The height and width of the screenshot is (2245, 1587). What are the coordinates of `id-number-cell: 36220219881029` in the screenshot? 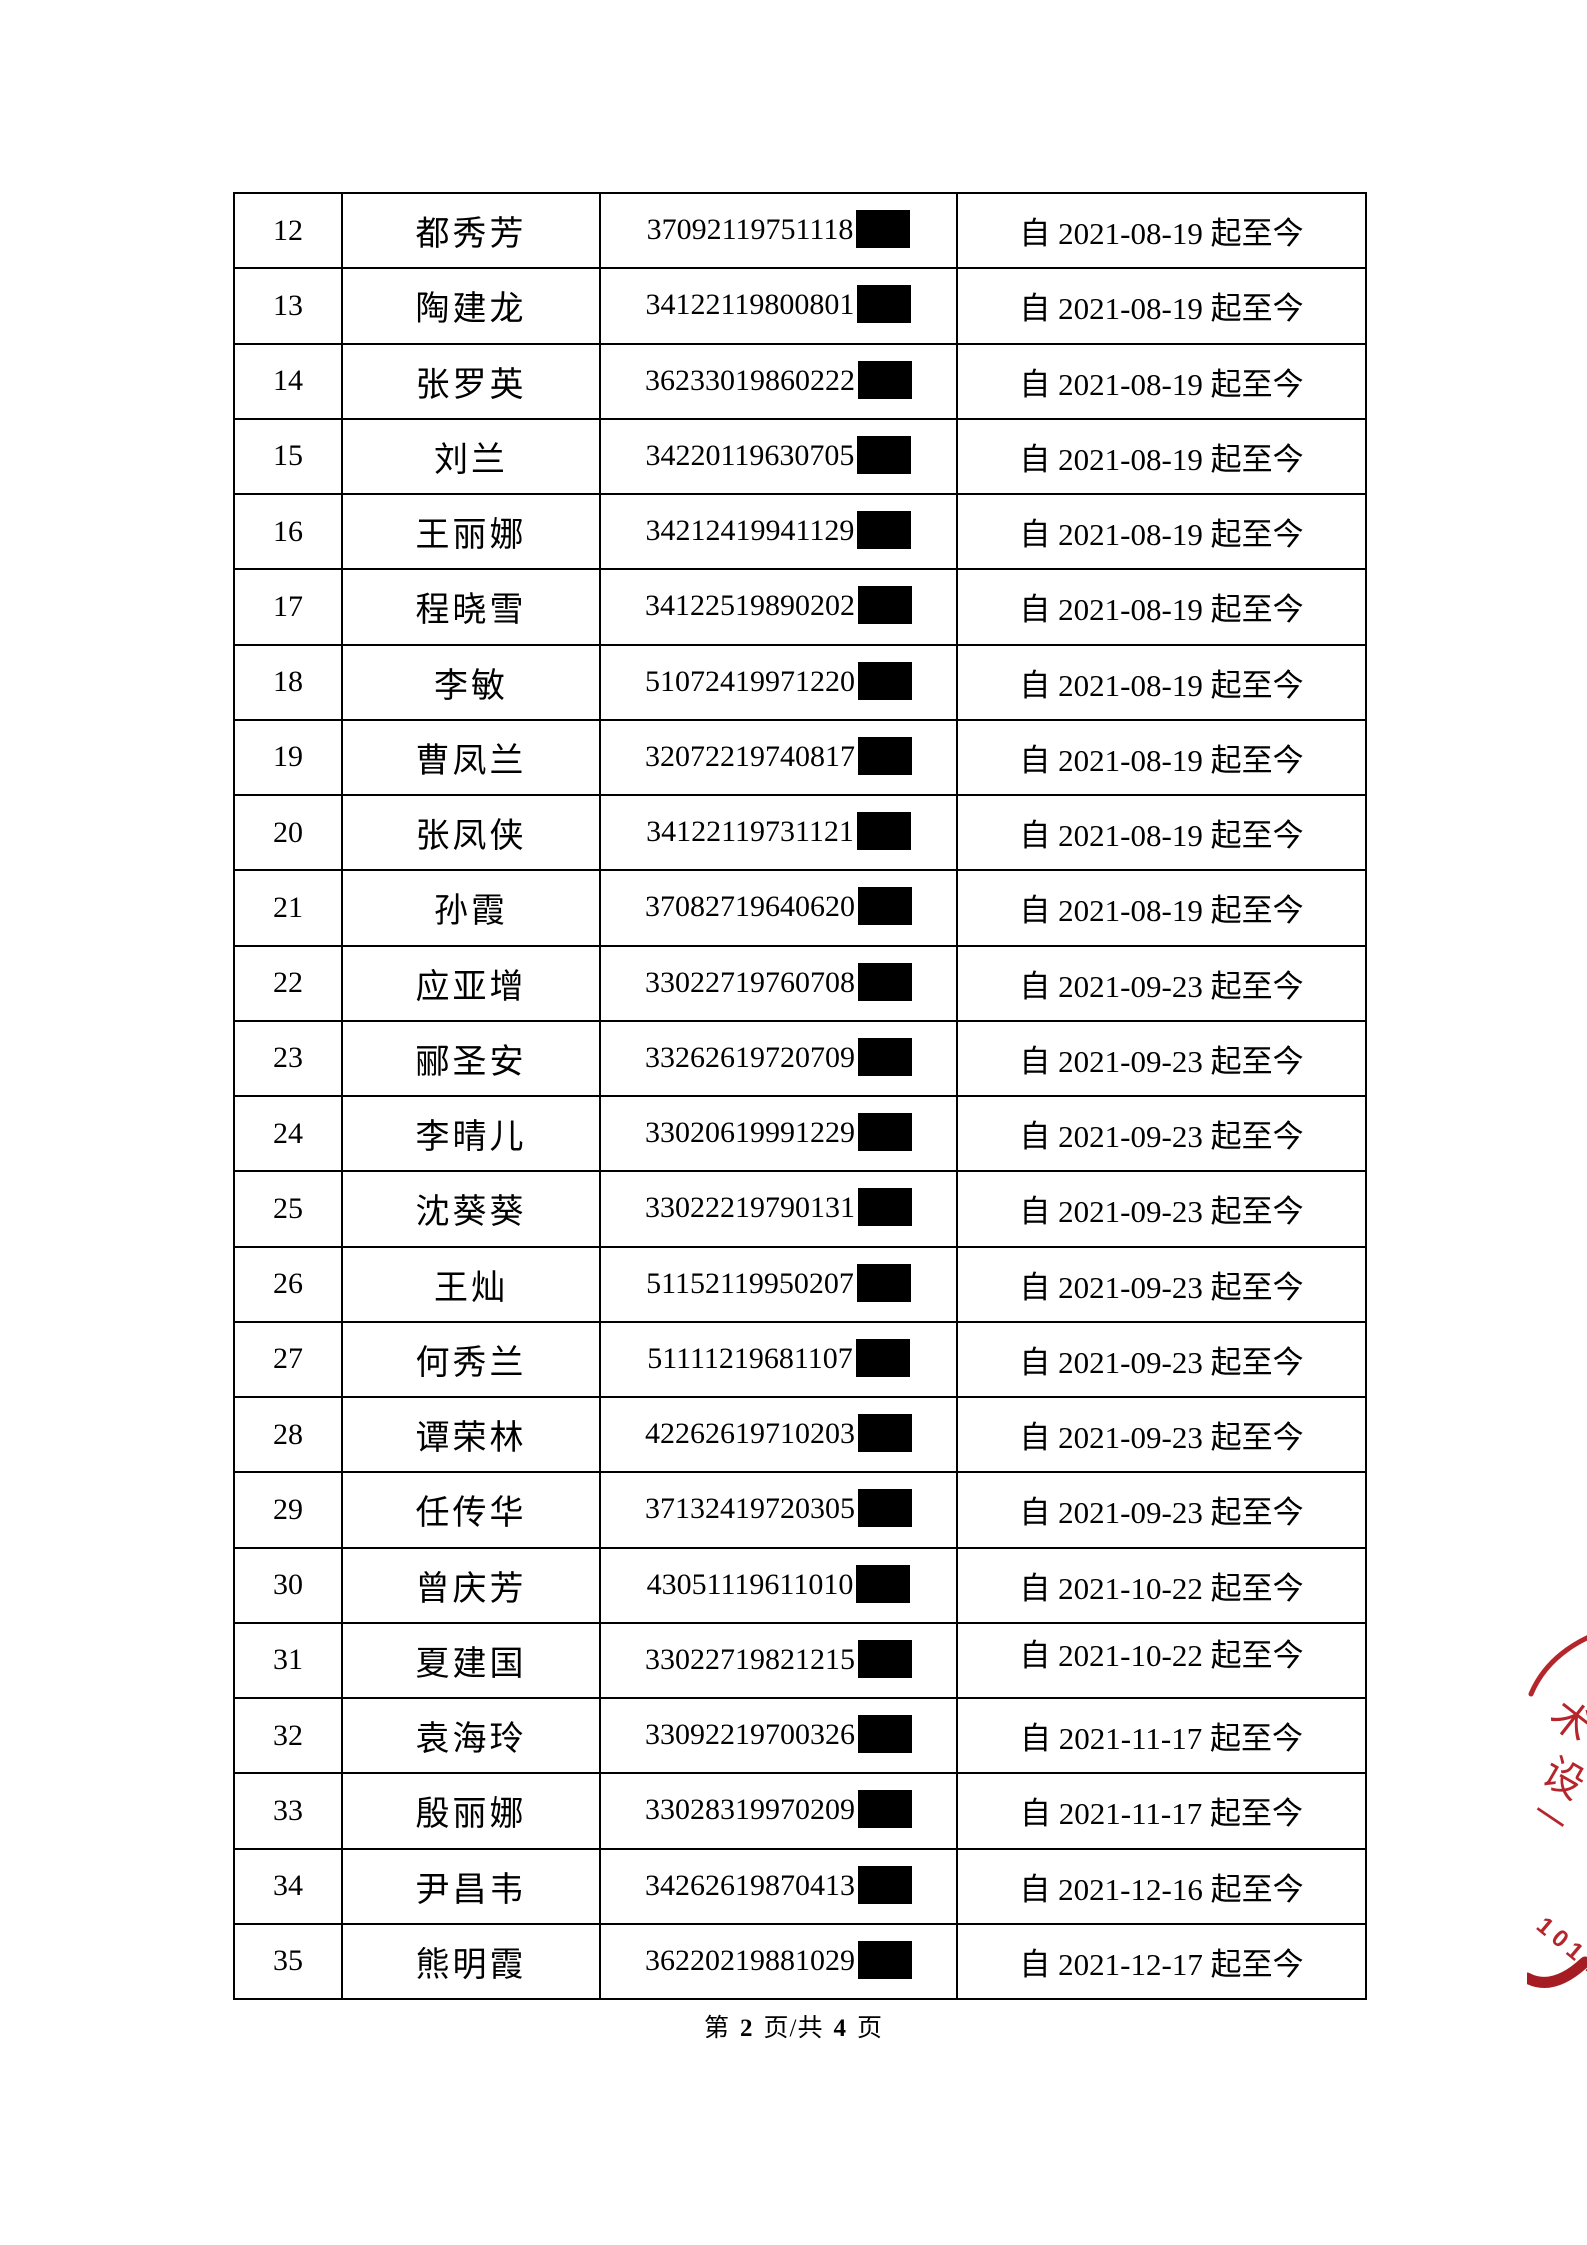 It's located at (778, 1961).